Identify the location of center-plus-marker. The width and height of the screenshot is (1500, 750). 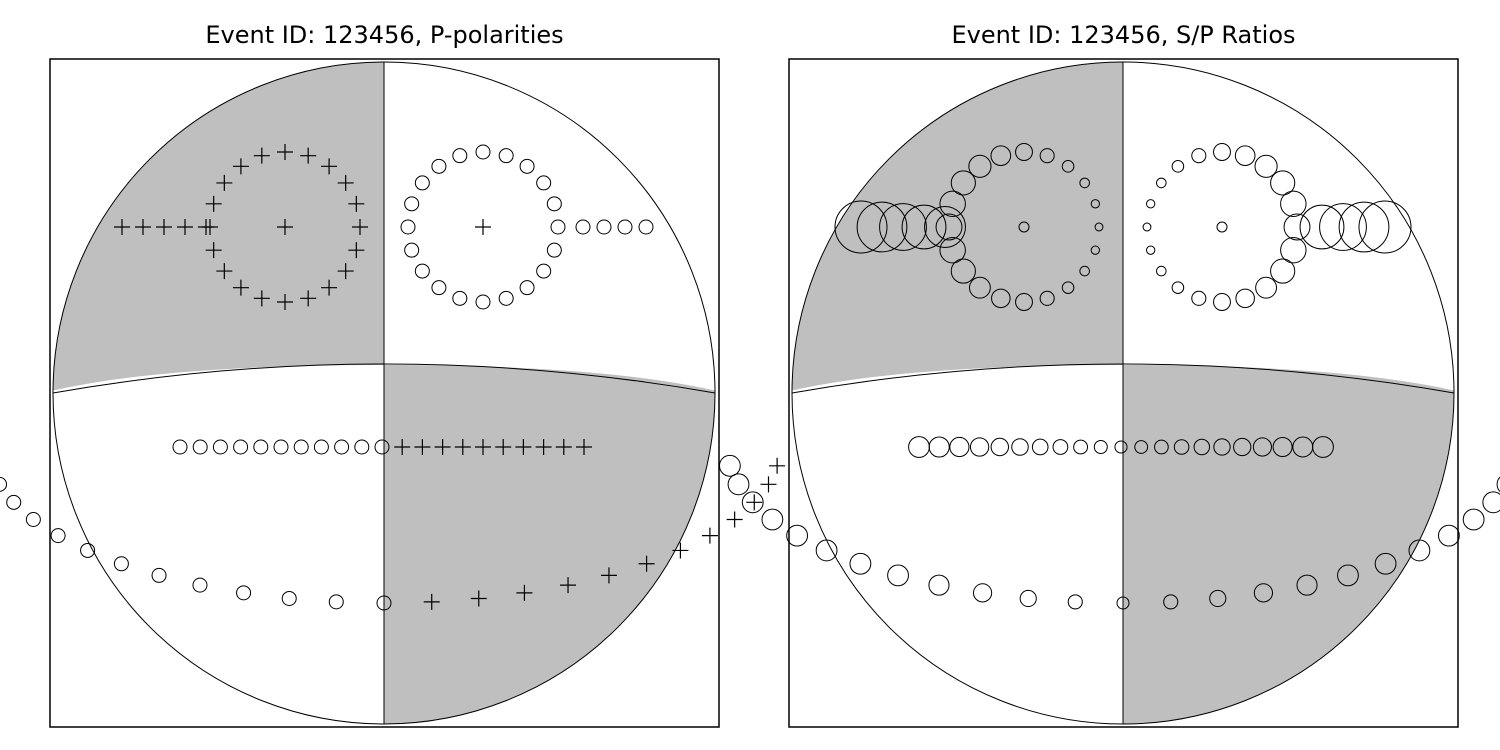
(483, 227).